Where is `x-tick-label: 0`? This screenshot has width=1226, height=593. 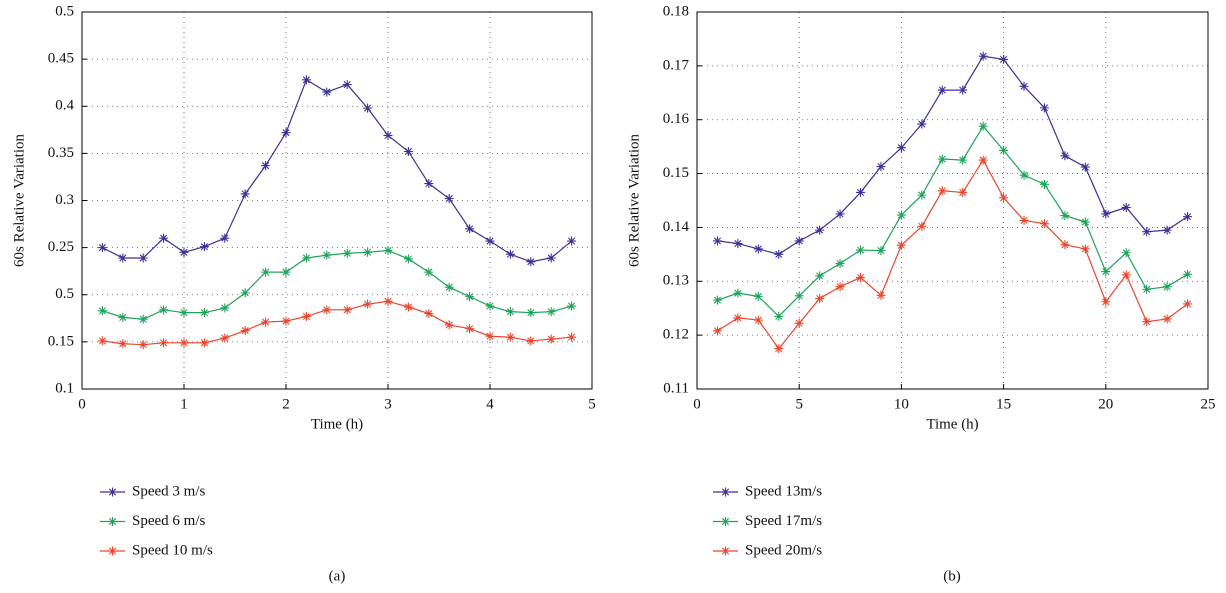
x-tick-label: 0 is located at coordinates (82, 404).